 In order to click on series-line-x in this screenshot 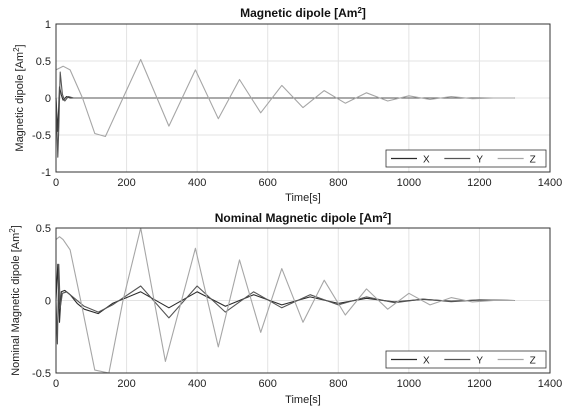, I will do `click(285, 293)`.